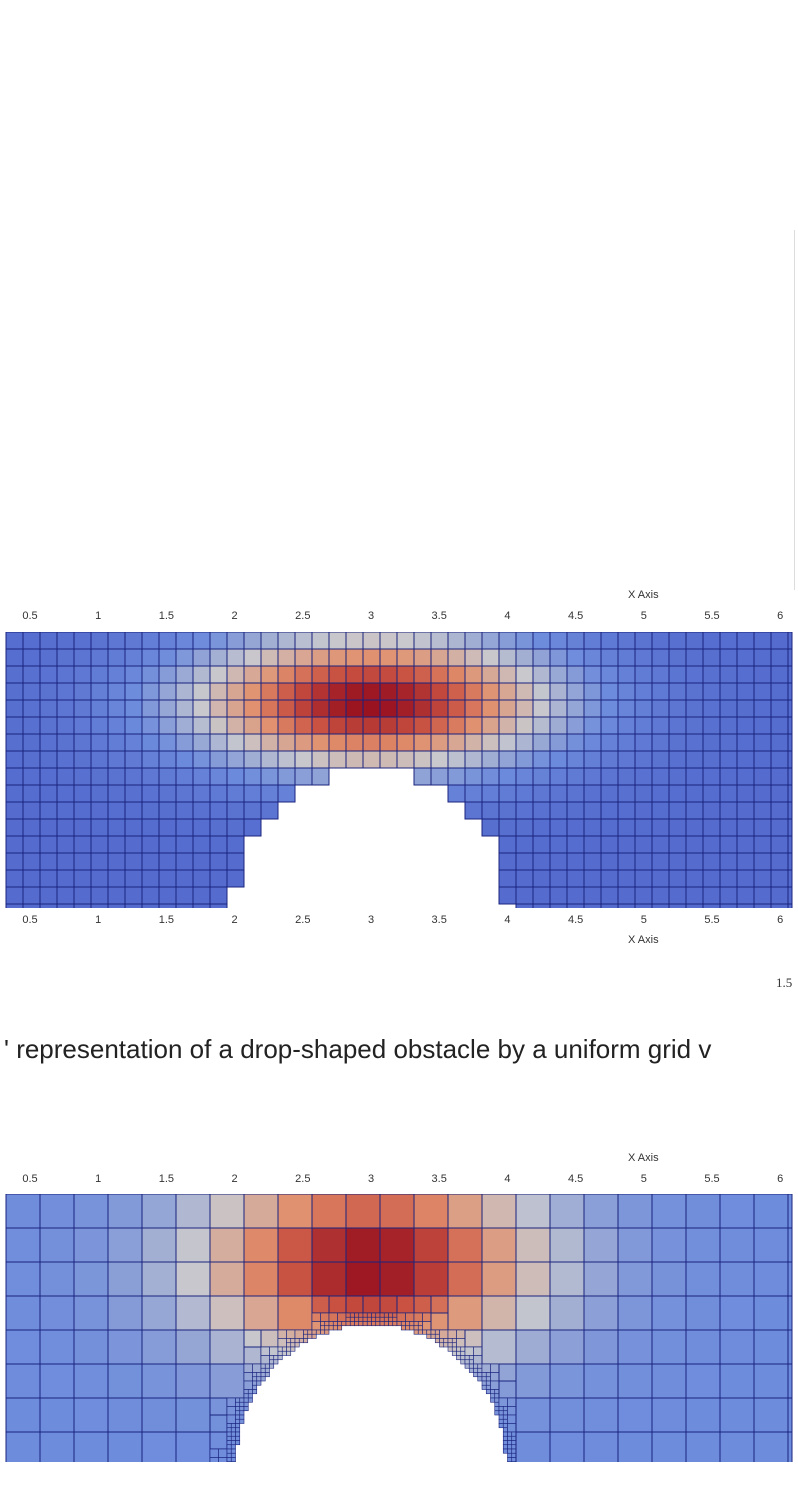  What do you see at coordinates (794, 410) in the screenshot?
I see `right-edge-line` at bounding box center [794, 410].